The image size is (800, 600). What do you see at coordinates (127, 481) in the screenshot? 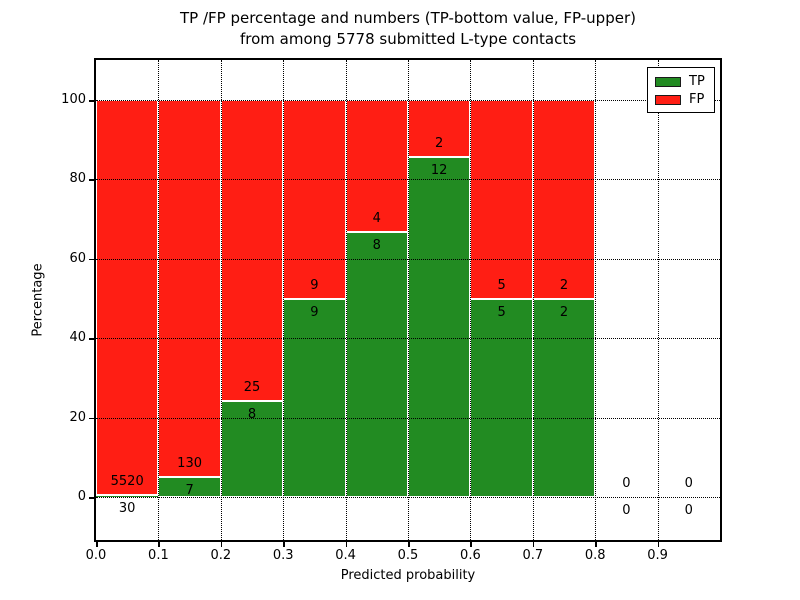
I see `fp-count-label: 5520` at bounding box center [127, 481].